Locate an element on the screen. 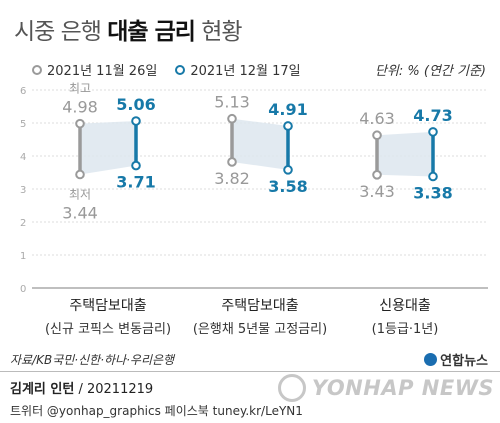 Image resolution: width=500 pixels, height=423 pixels. yonhap-logo-icon is located at coordinates (431, 359).